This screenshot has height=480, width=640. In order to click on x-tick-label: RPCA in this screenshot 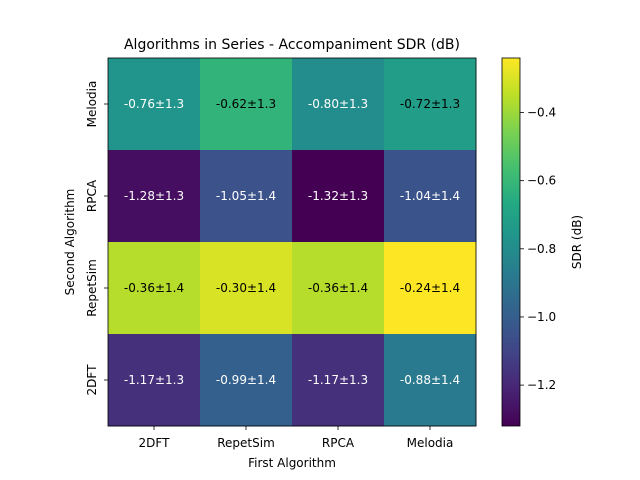, I will do `click(338, 443)`.